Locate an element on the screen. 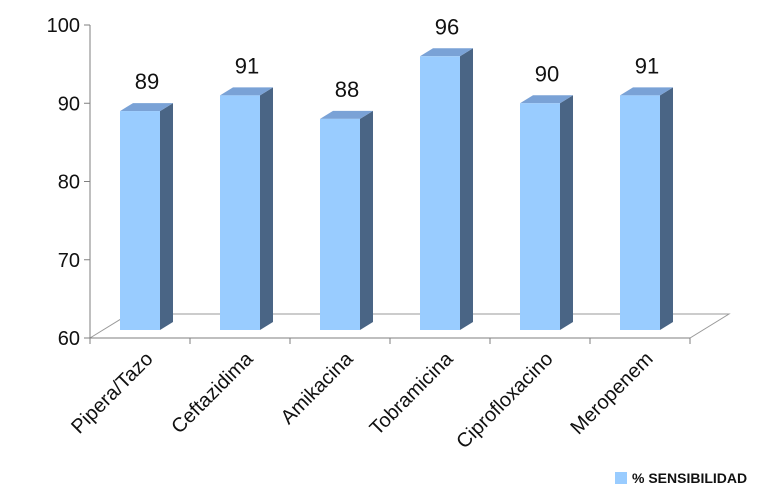  data-label: 96 is located at coordinates (447, 26).